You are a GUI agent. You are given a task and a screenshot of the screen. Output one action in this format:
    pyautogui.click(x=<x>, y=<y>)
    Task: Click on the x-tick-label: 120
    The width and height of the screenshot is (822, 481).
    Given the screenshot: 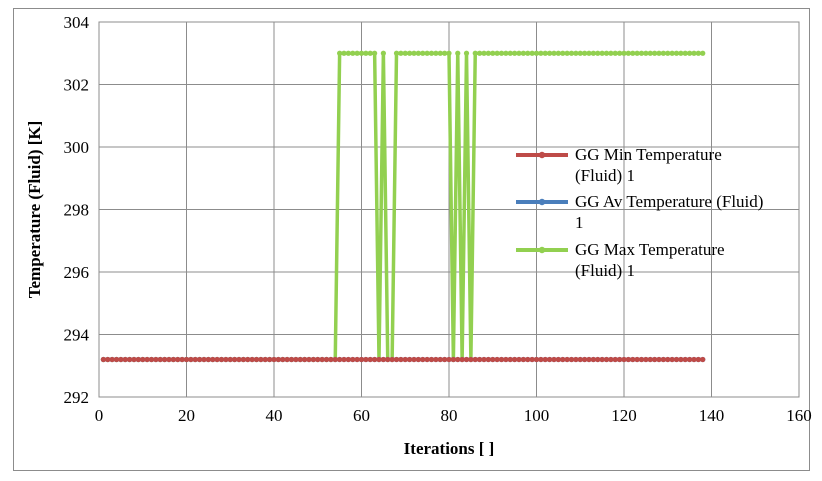 What is the action you would take?
    pyautogui.click(x=624, y=415)
    